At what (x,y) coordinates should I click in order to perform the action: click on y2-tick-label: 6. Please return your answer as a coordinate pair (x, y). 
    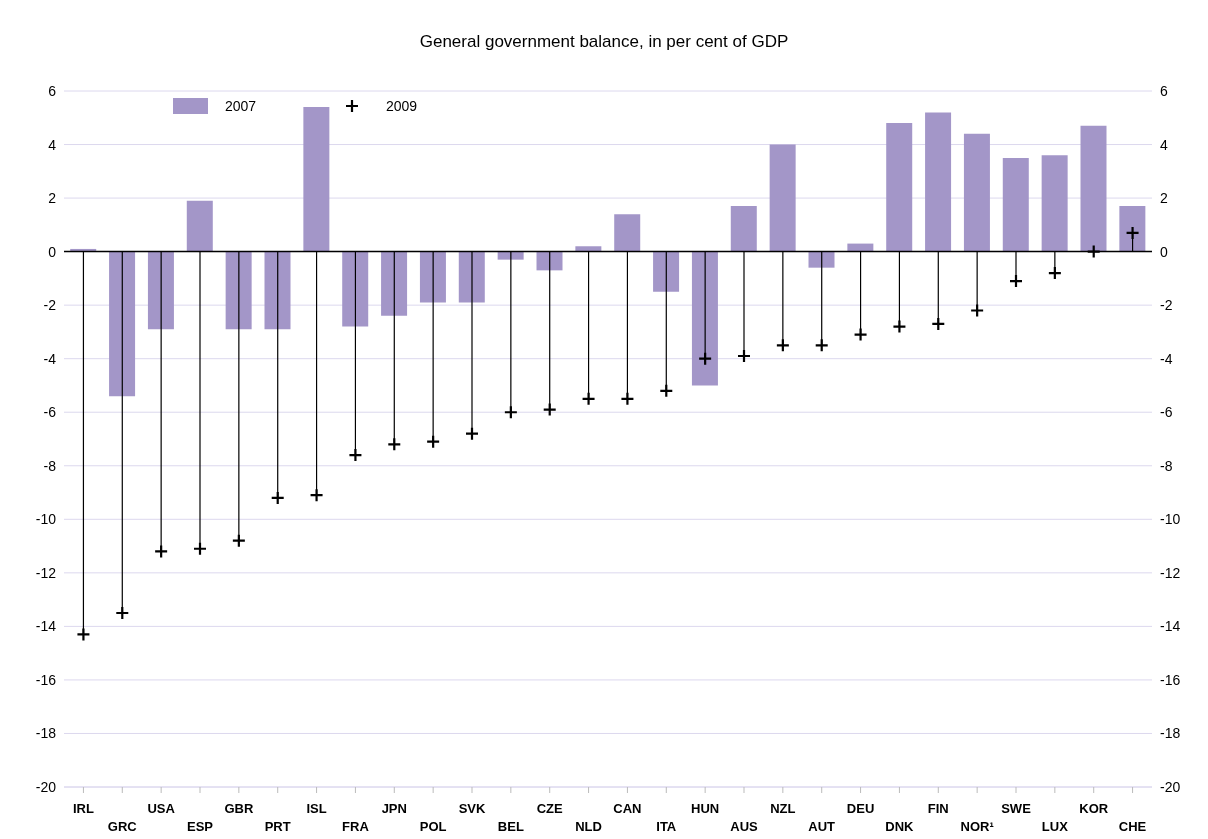
    Looking at the image, I should click on (1164, 90).